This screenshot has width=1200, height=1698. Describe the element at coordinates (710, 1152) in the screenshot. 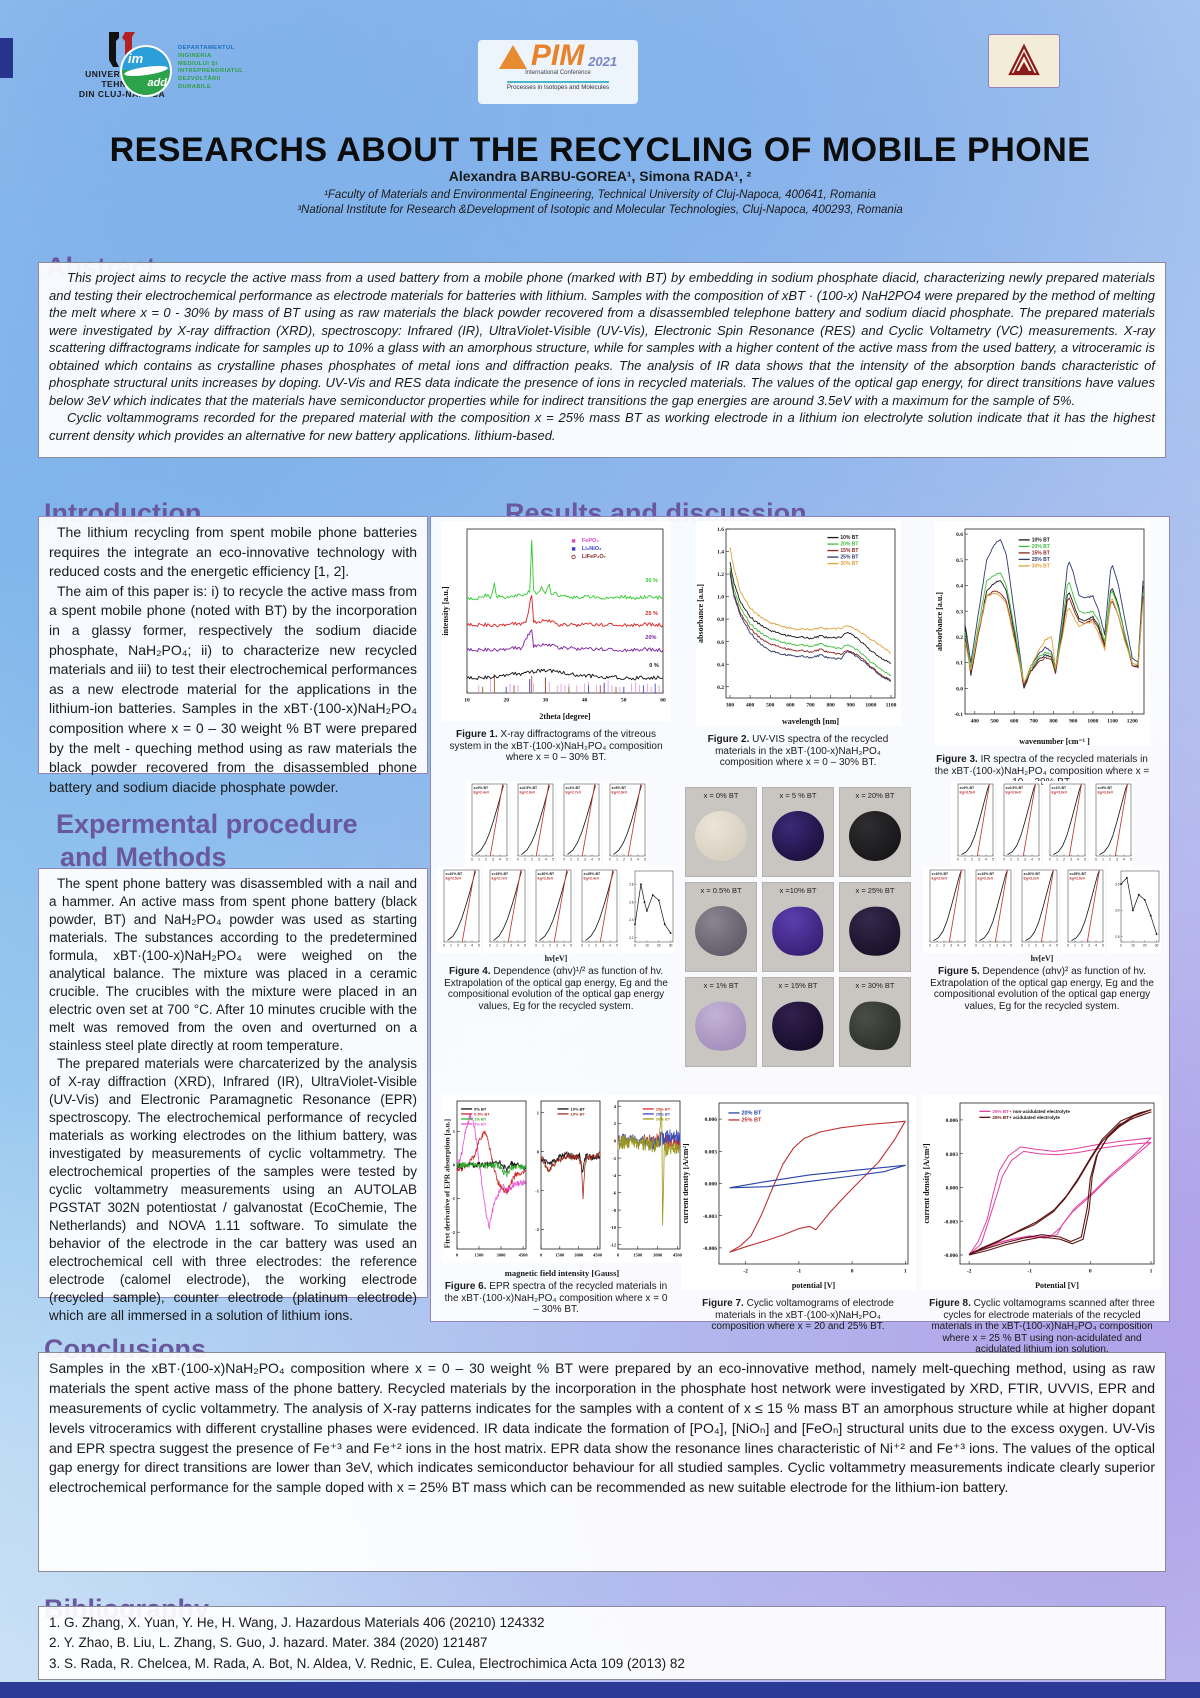

I see `svg-text: 0.003` at that location.